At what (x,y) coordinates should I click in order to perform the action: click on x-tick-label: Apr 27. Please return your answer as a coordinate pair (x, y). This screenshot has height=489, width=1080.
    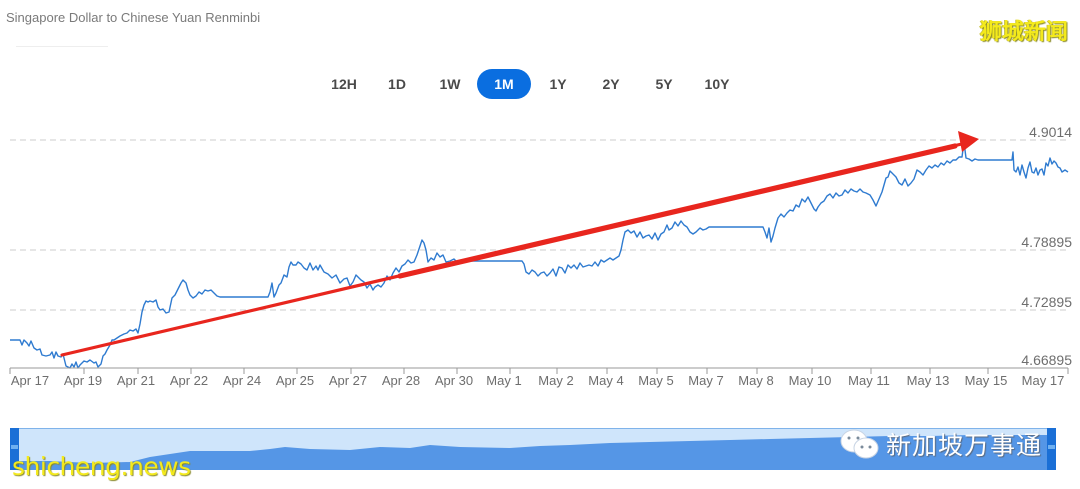
    Looking at the image, I should click on (348, 380).